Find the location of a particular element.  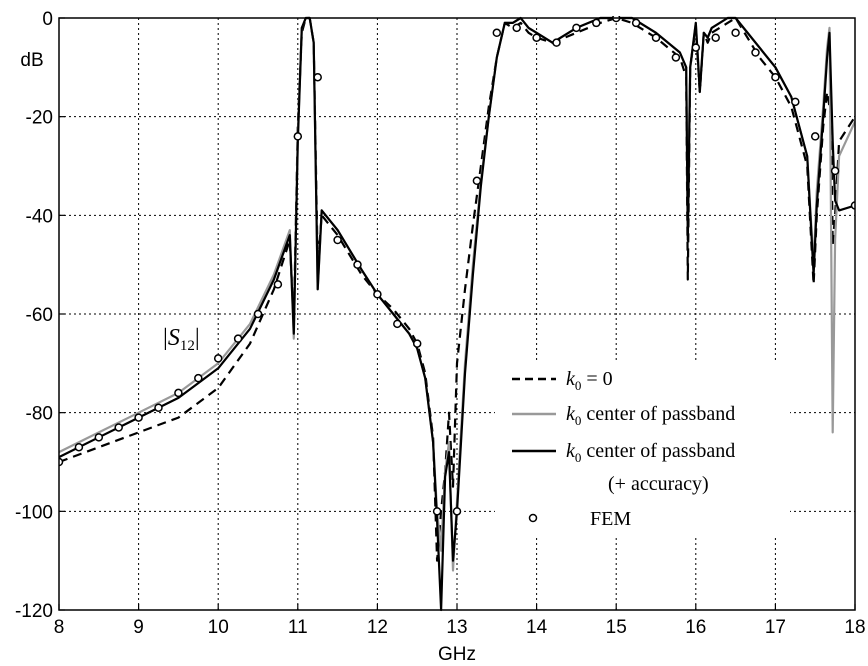

x-tick-label: 9 is located at coordinates (138, 627).